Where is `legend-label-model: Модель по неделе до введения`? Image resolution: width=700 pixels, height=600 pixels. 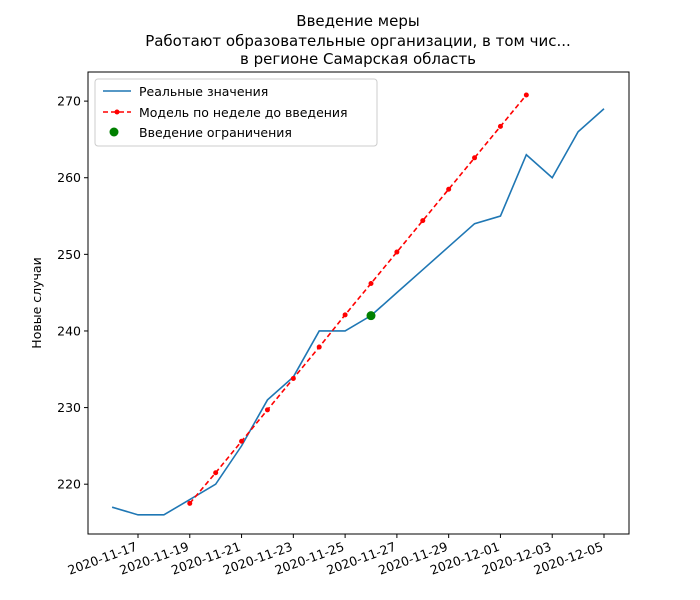
legend-label-model: Модель по неделе до введения is located at coordinates (243, 112).